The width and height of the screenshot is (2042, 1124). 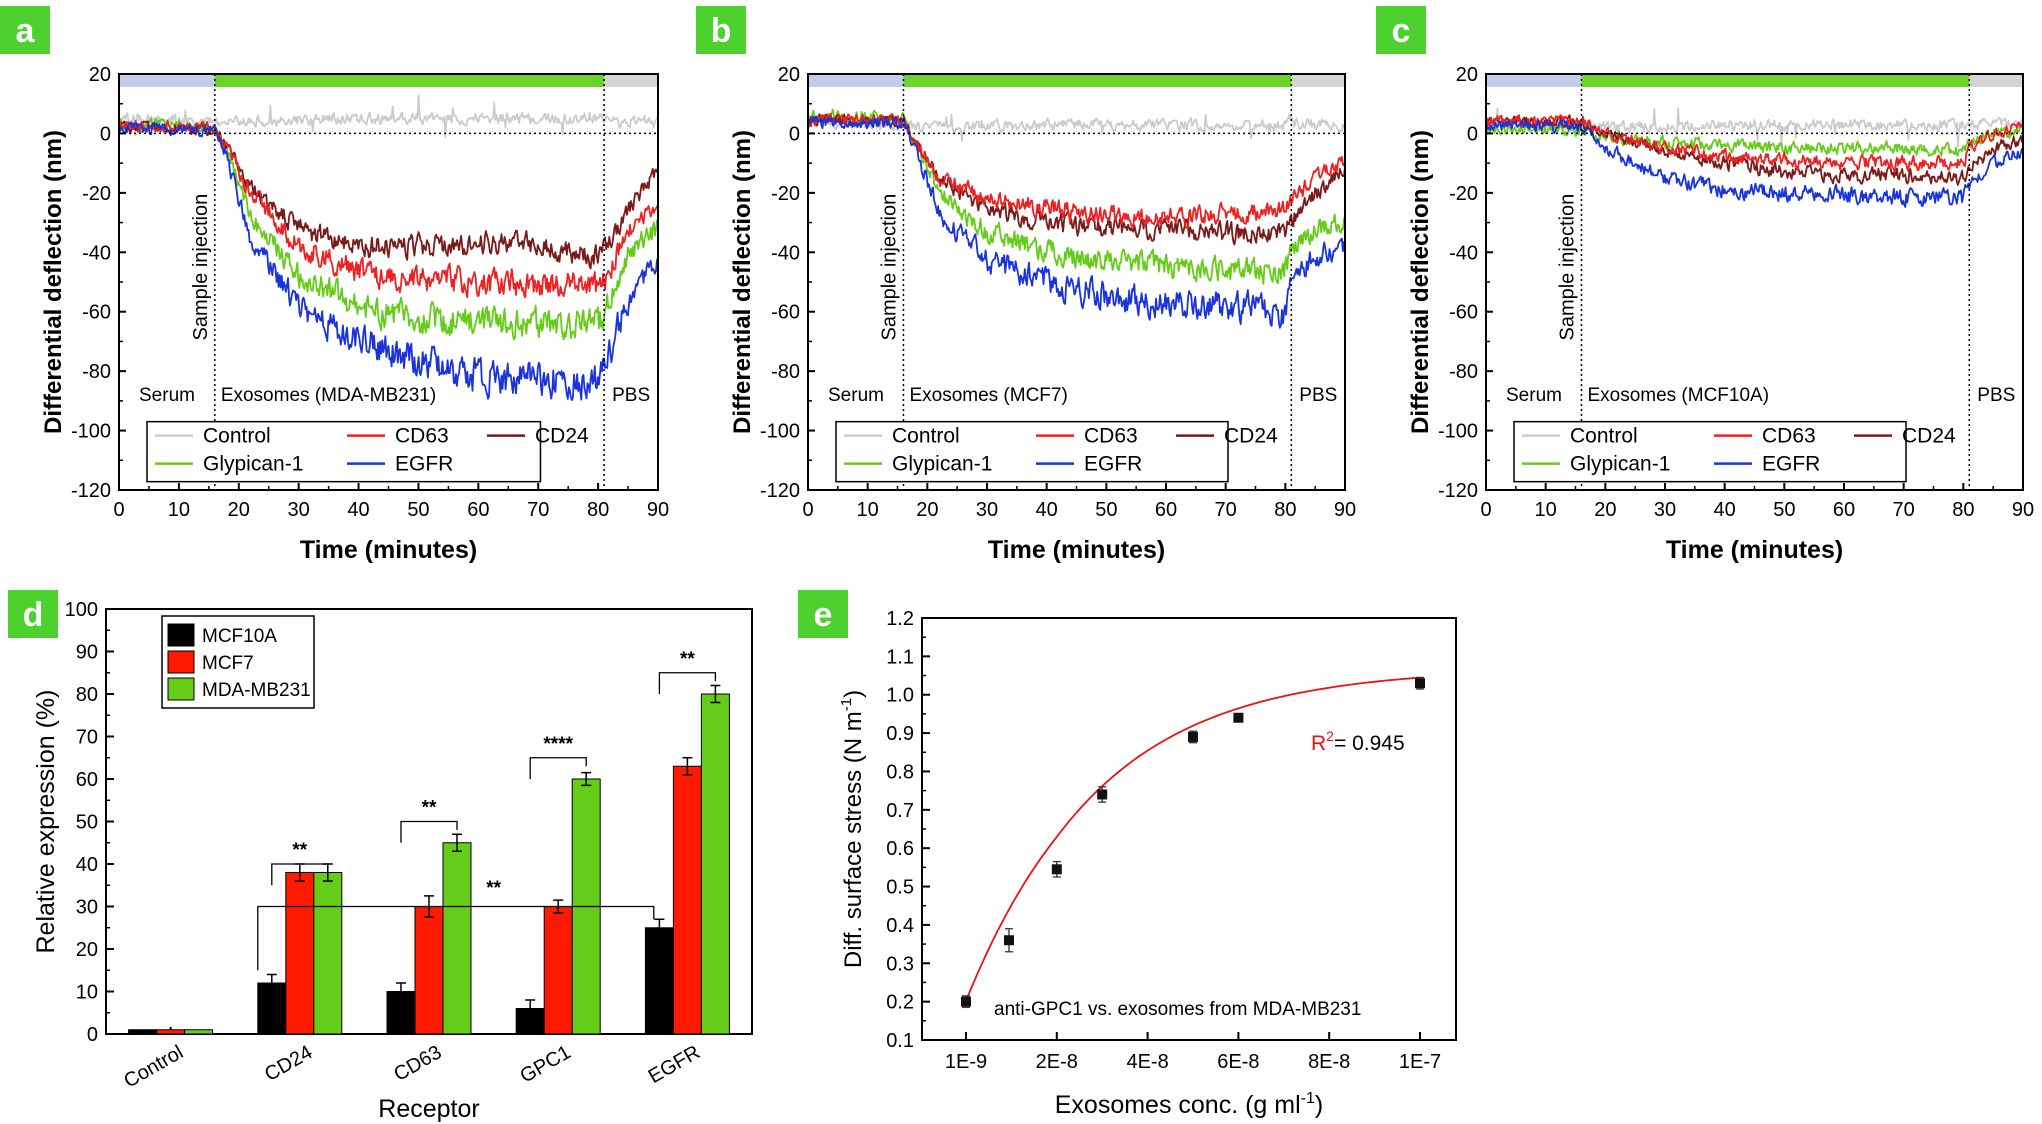 What do you see at coordinates (1166, 510) in the screenshot?
I see `x-tick-label: 60` at bounding box center [1166, 510].